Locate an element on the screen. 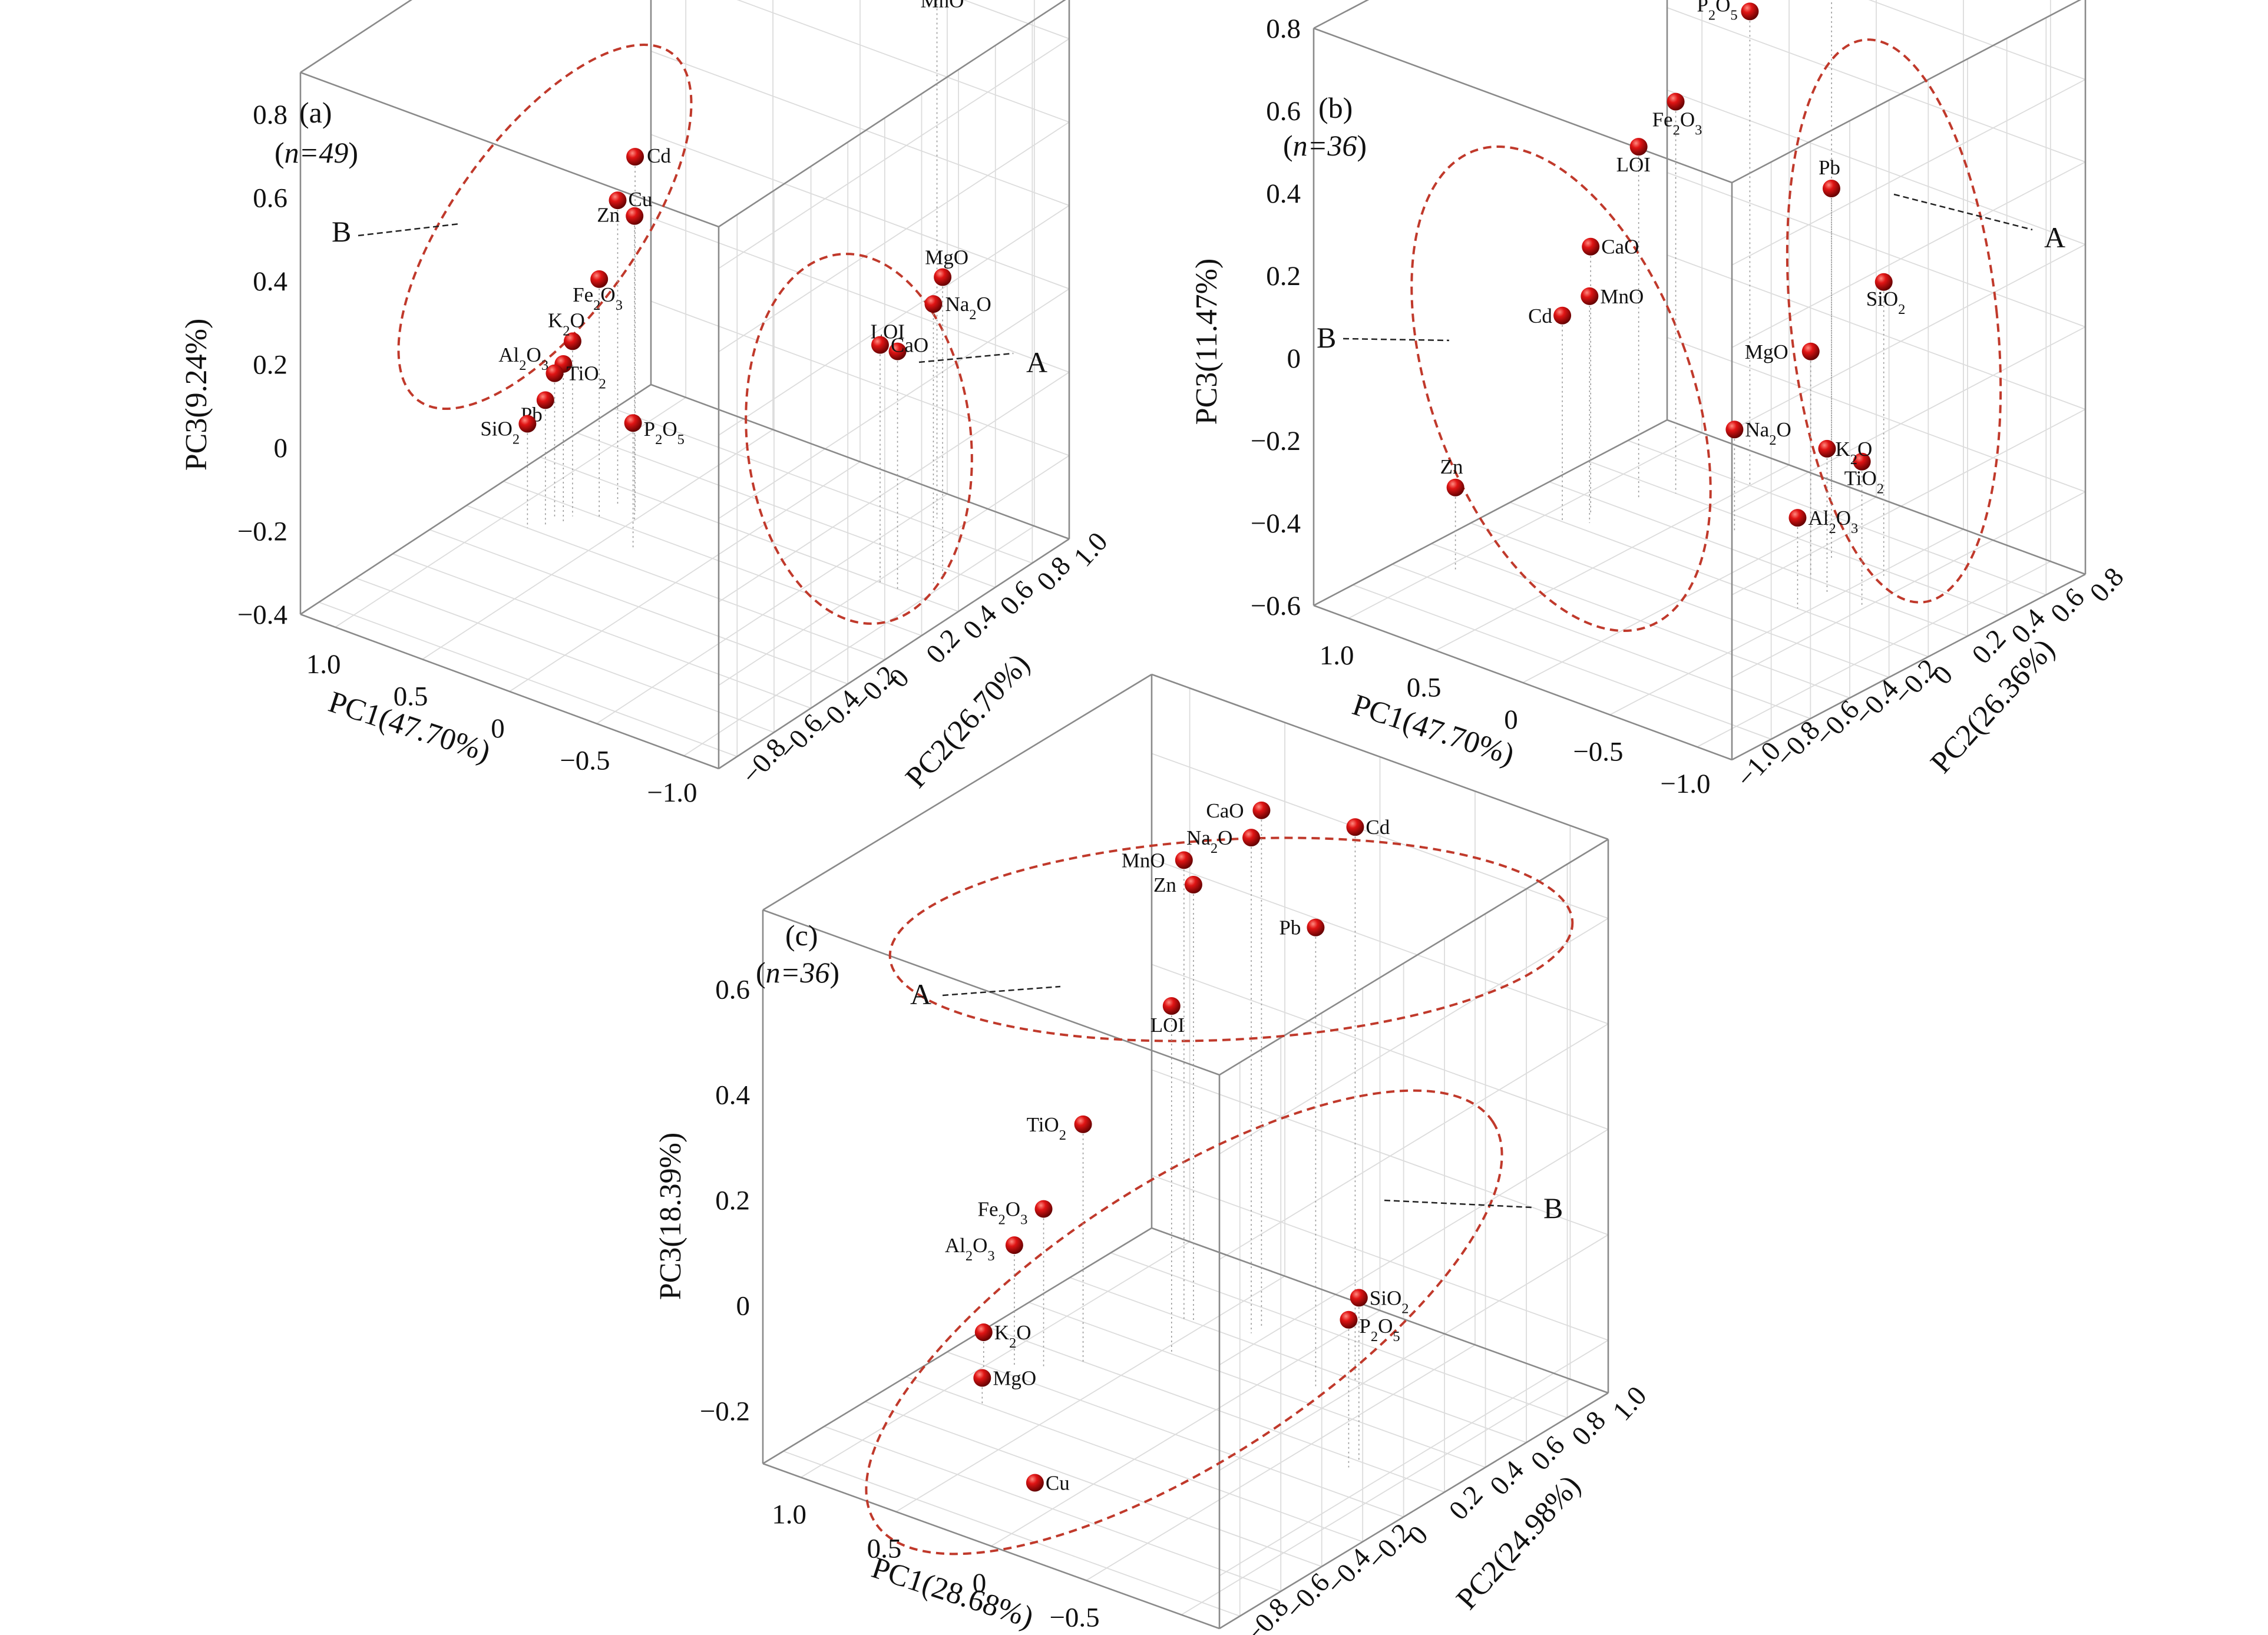  n-label-text: n=49 is located at coordinates (317, 152).